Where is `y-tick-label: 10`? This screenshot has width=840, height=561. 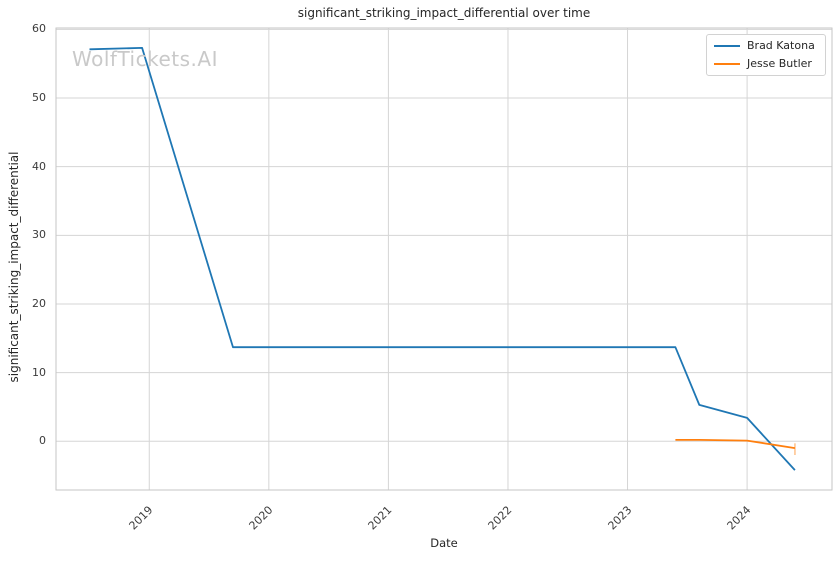
y-tick-label: 10 is located at coordinates (39, 372).